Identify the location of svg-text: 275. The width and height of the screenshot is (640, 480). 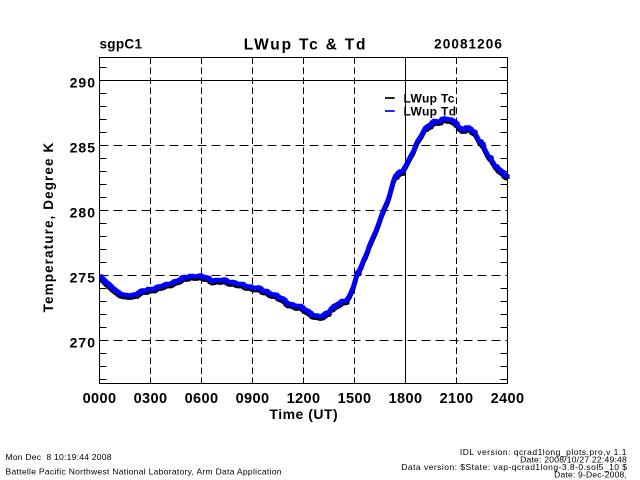
(83, 278).